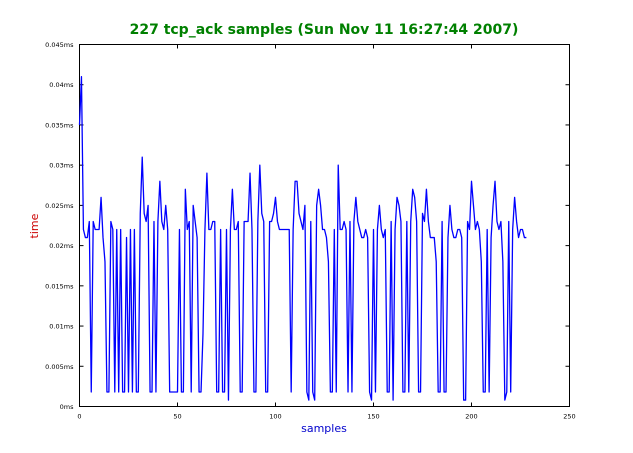 The height and width of the screenshot is (453, 633). Describe the element at coordinates (275, 417) in the screenshot. I see `x-tick-label: 100` at that location.